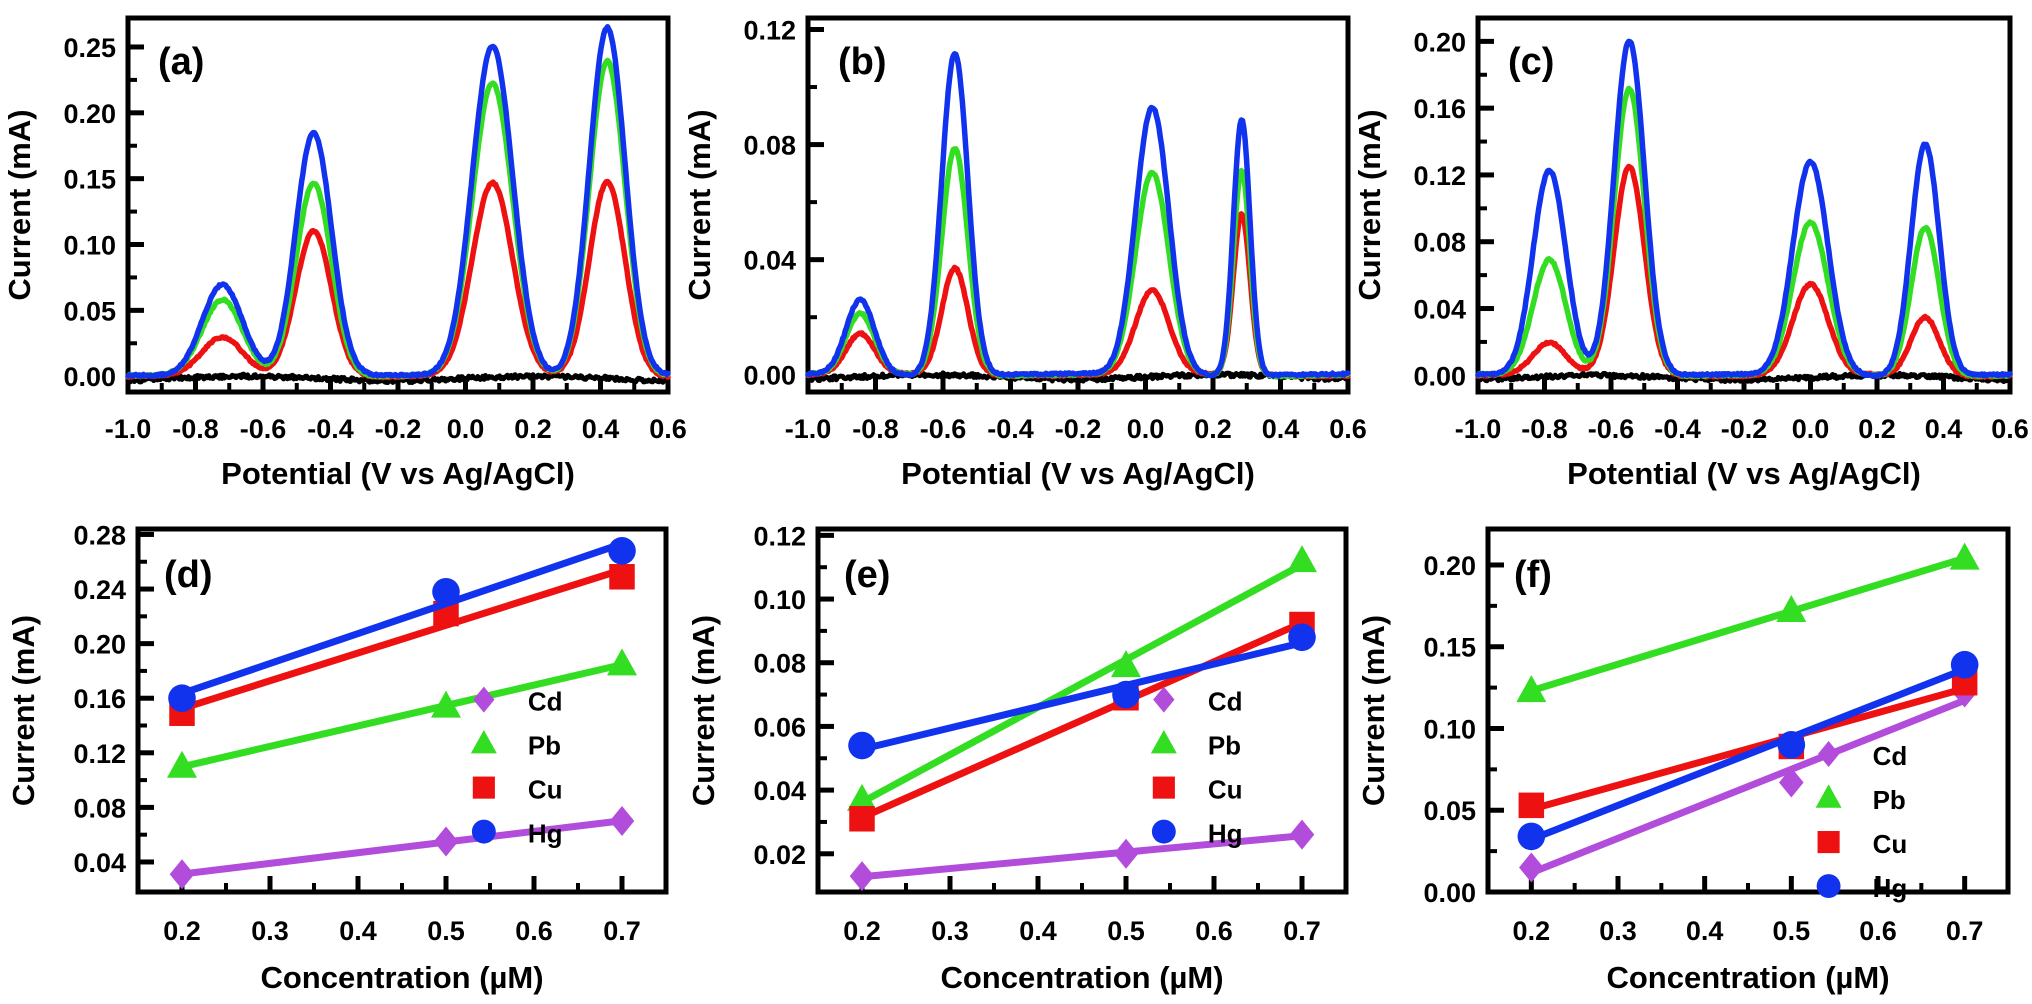 The image size is (2032, 1004). What do you see at coordinates (188, 575) in the screenshot?
I see `svg-text: (d)` at bounding box center [188, 575].